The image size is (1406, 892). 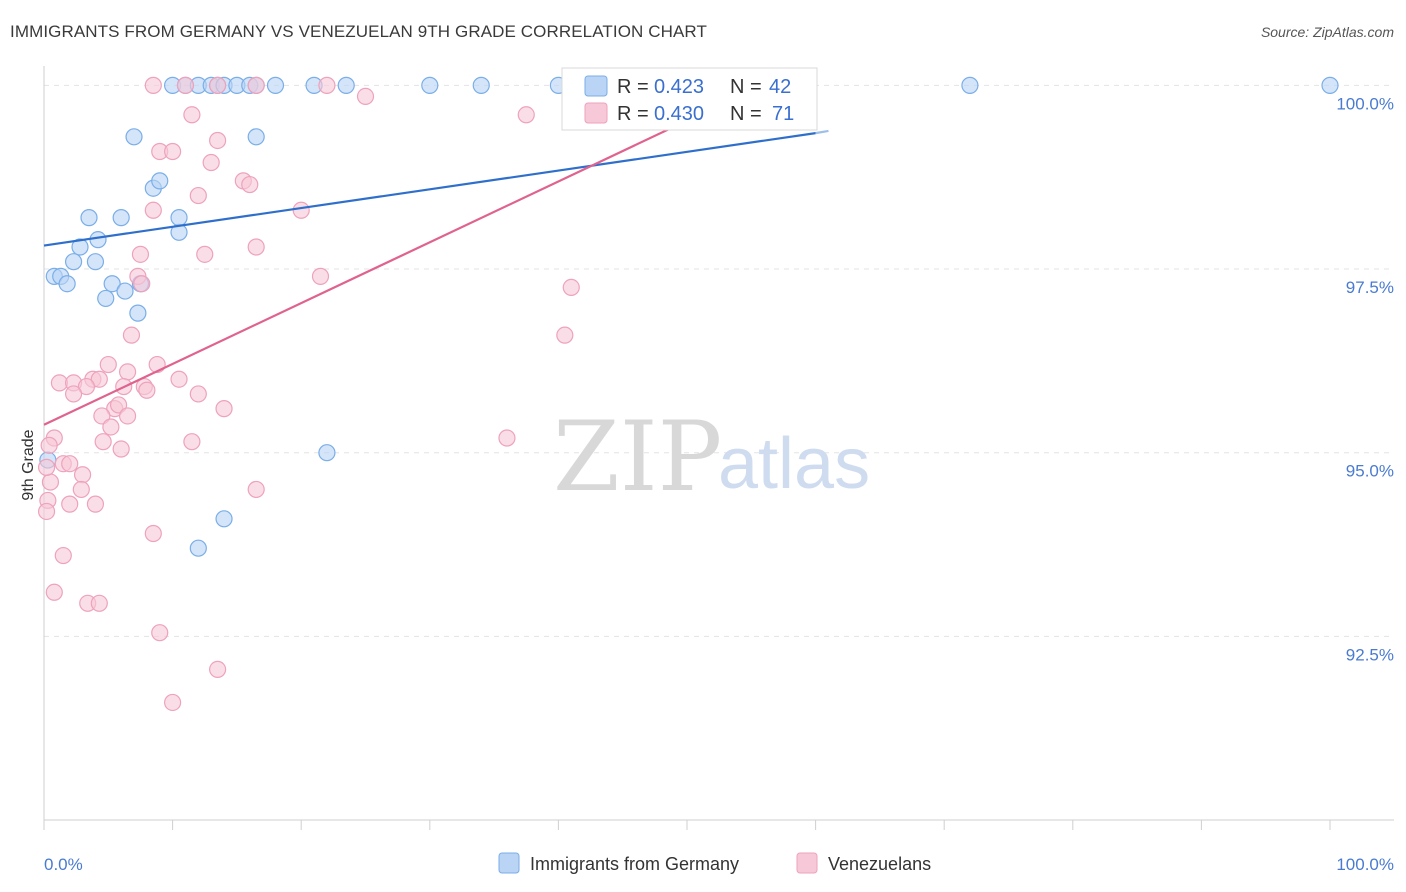 I want to click on legend-n-value-germany: 42, so click(x=780, y=87).